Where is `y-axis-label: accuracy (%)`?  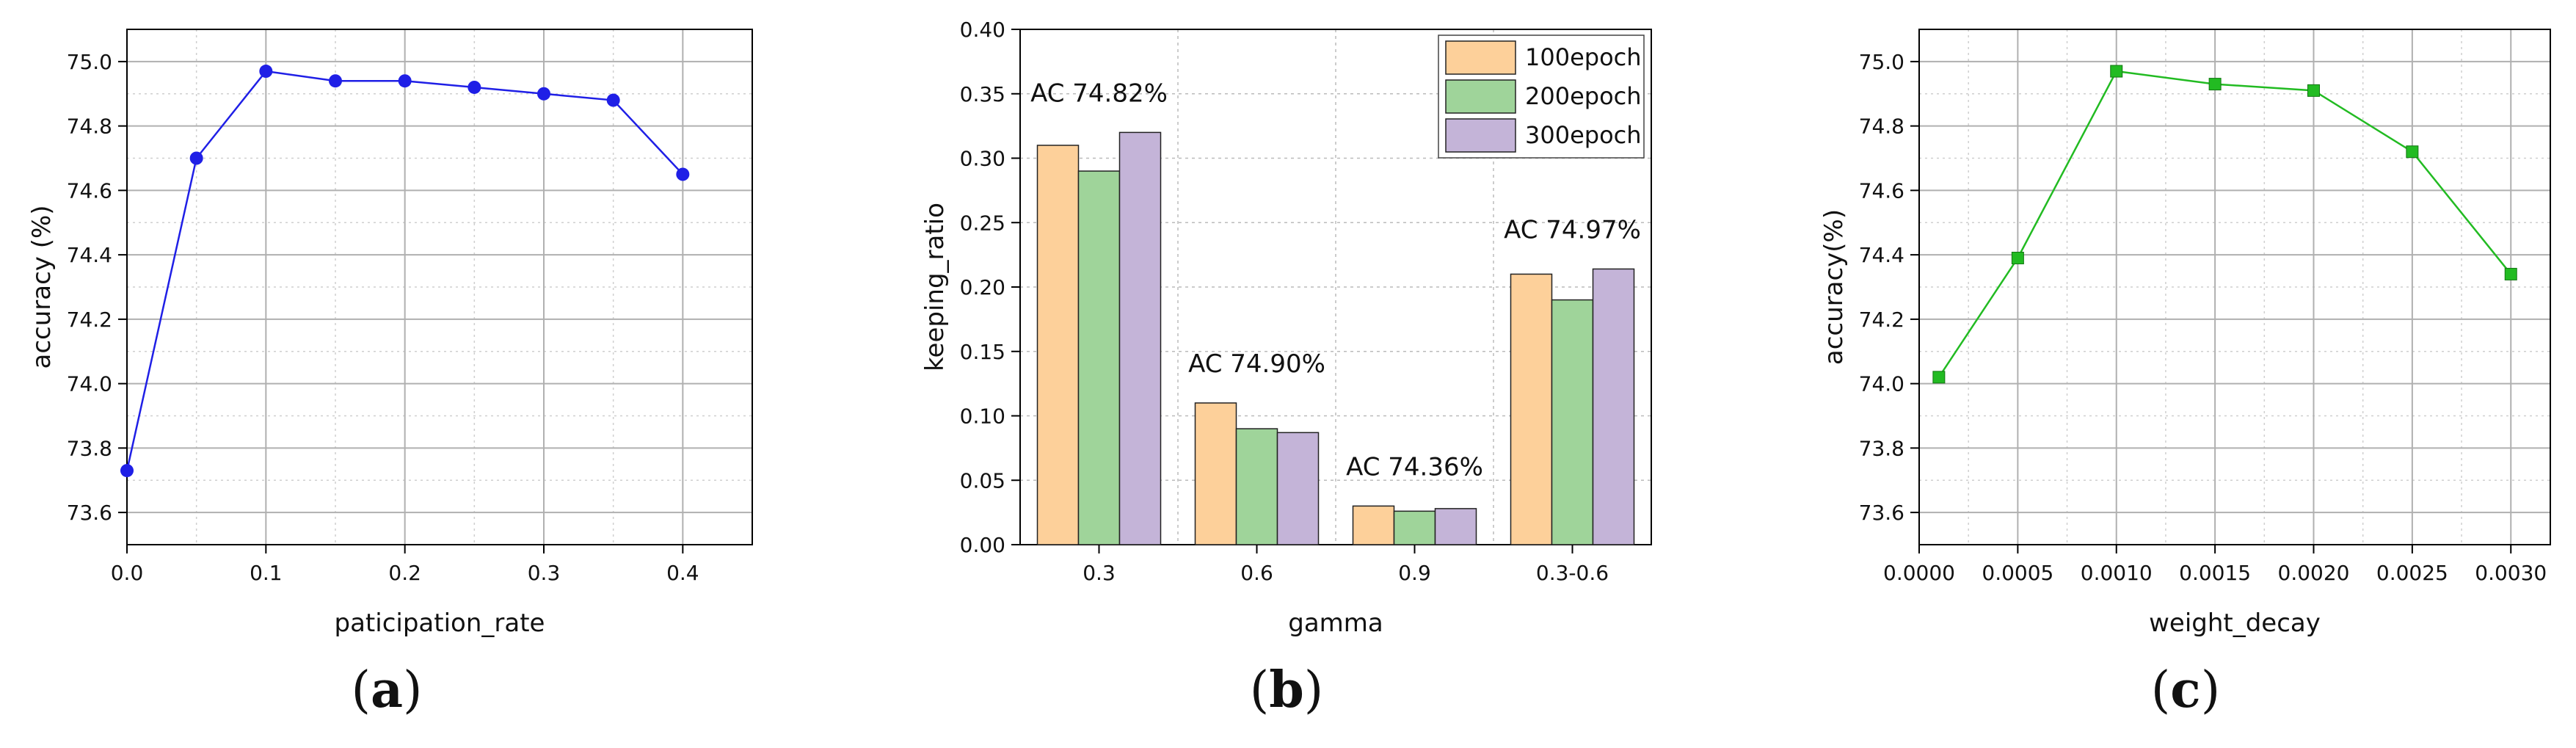 y-axis-label: accuracy (%) is located at coordinates (42, 286).